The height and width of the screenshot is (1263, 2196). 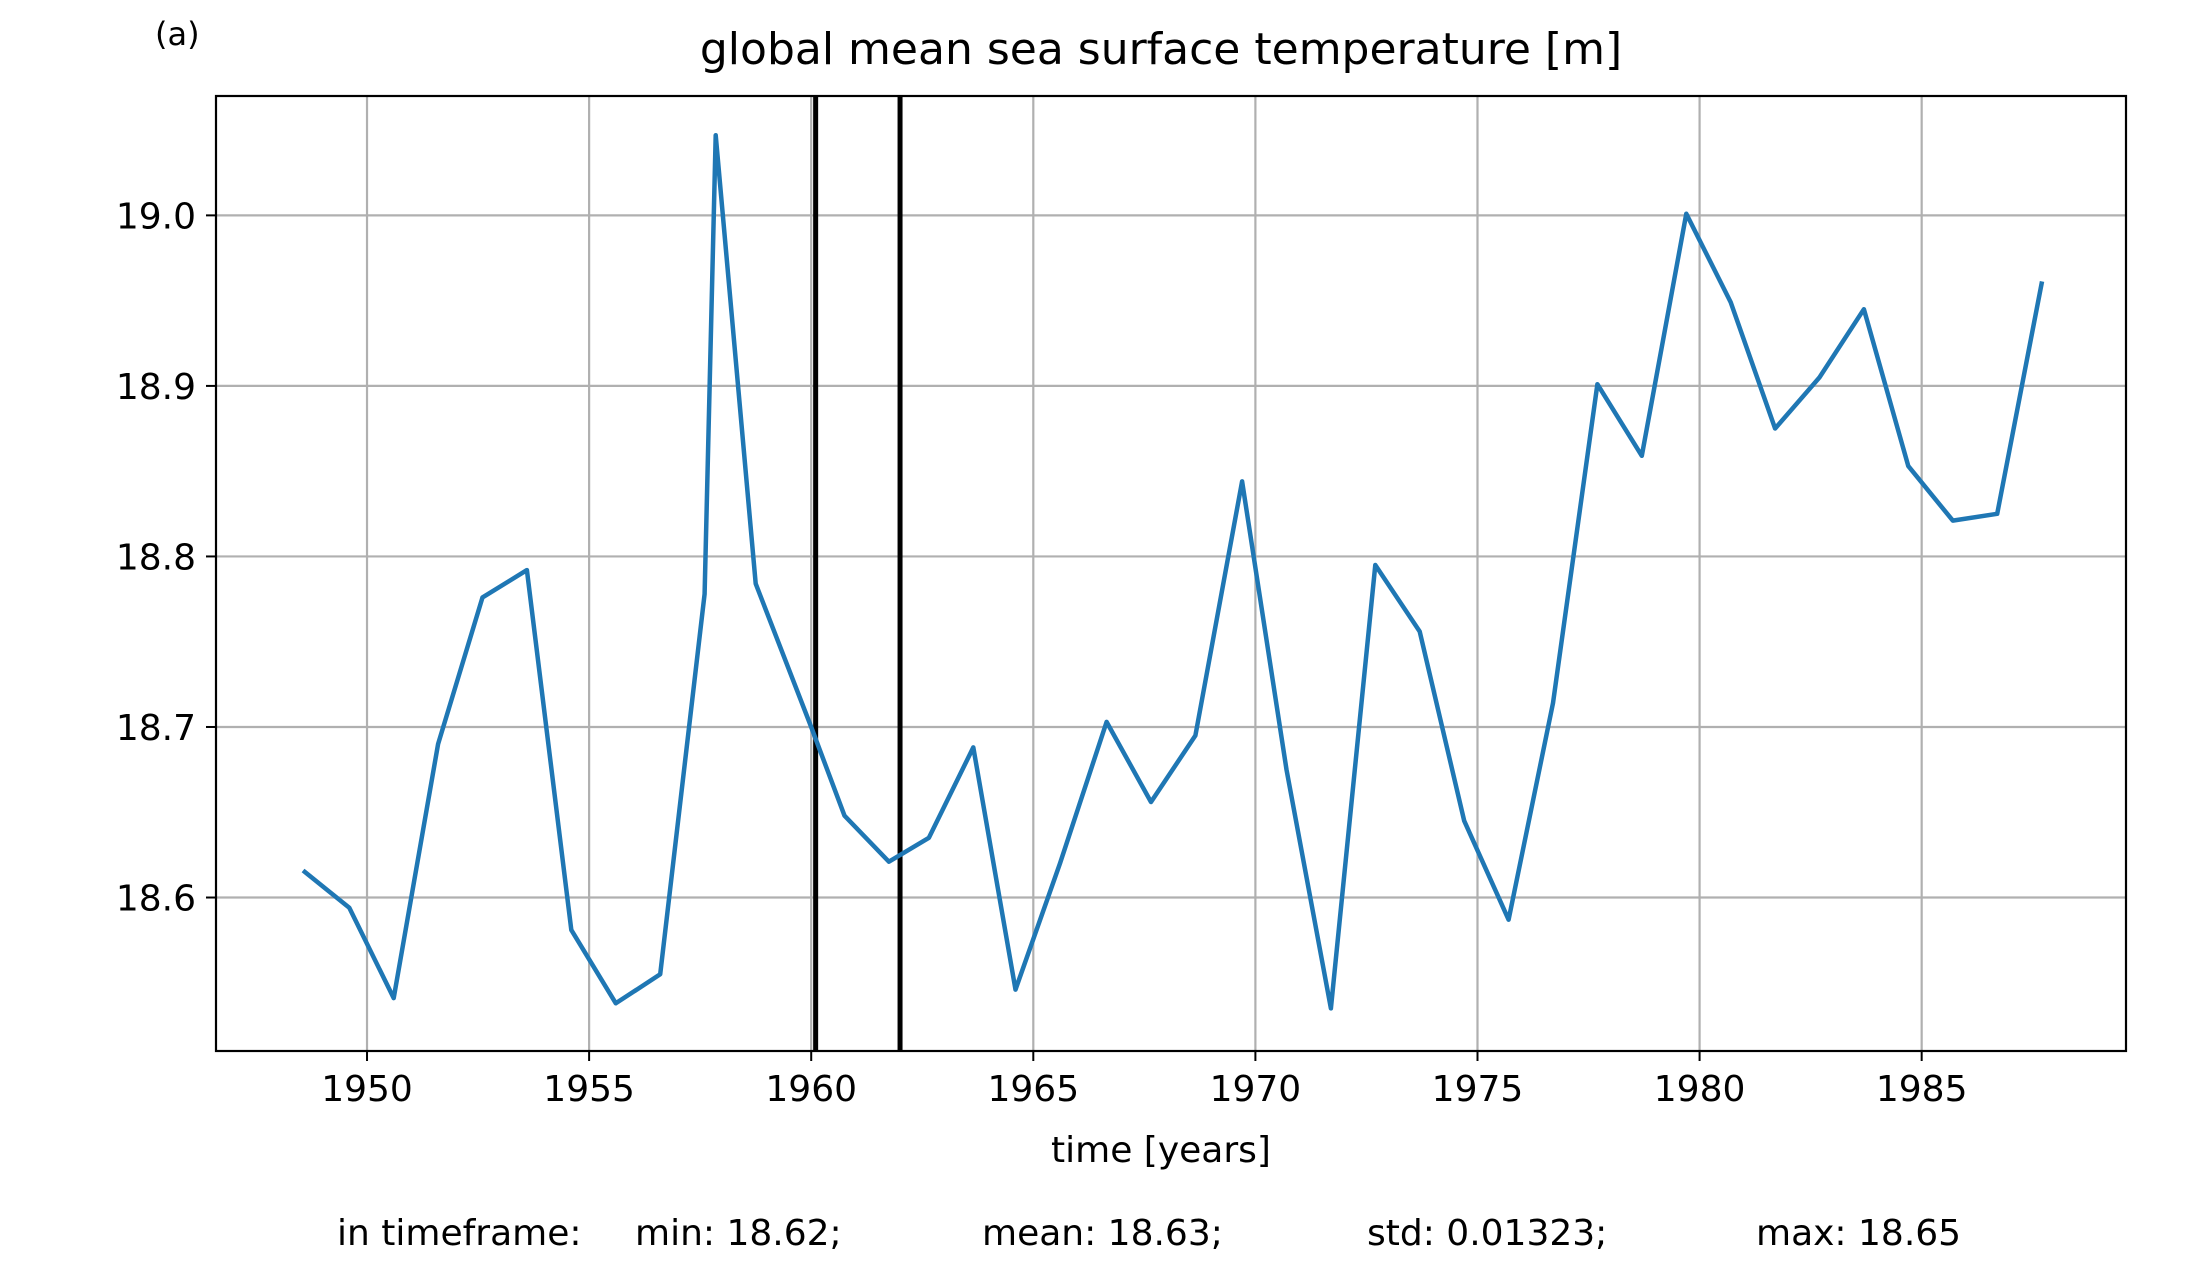 What do you see at coordinates (156, 216) in the screenshot?
I see `y-tick-label: 19.0` at bounding box center [156, 216].